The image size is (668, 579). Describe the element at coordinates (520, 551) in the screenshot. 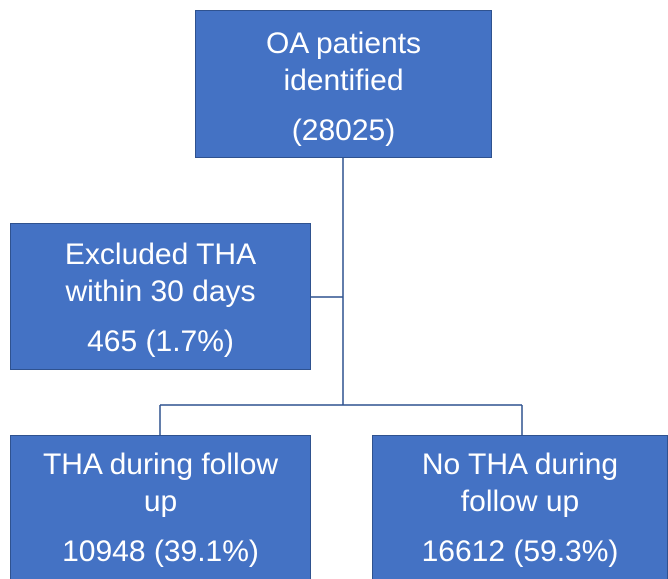

I see `node-count: 16612 (59.3%)` at that location.